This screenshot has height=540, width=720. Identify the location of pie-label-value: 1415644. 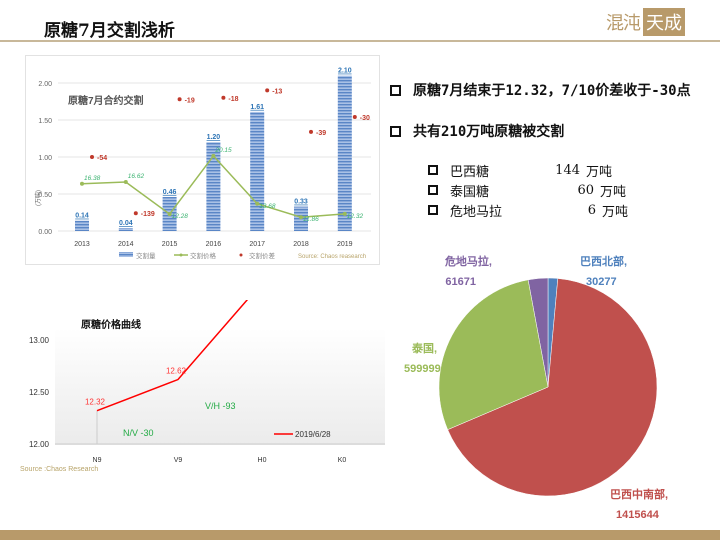
(638, 515).